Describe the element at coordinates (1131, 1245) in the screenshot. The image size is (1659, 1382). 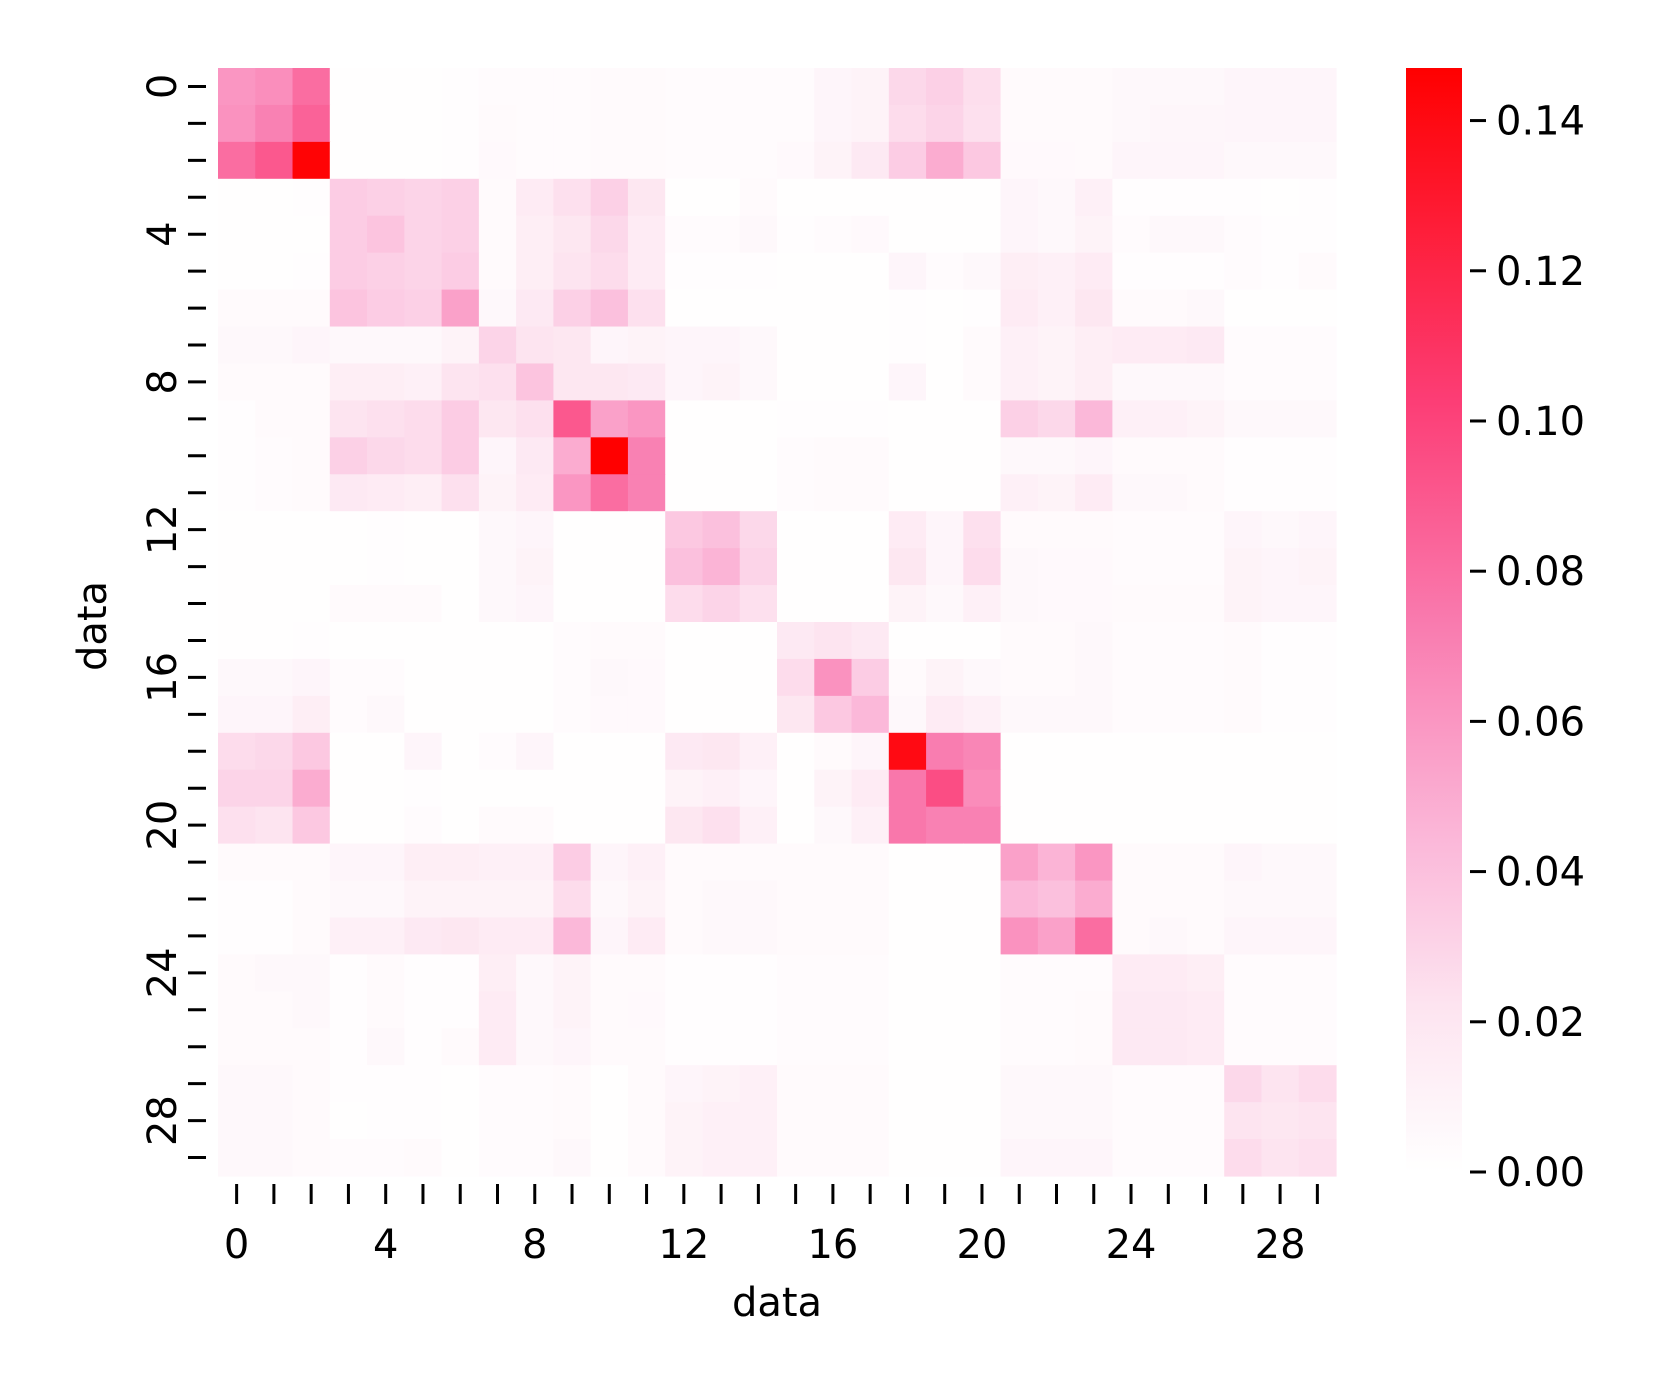
I see `x-tick-label: 24` at that location.